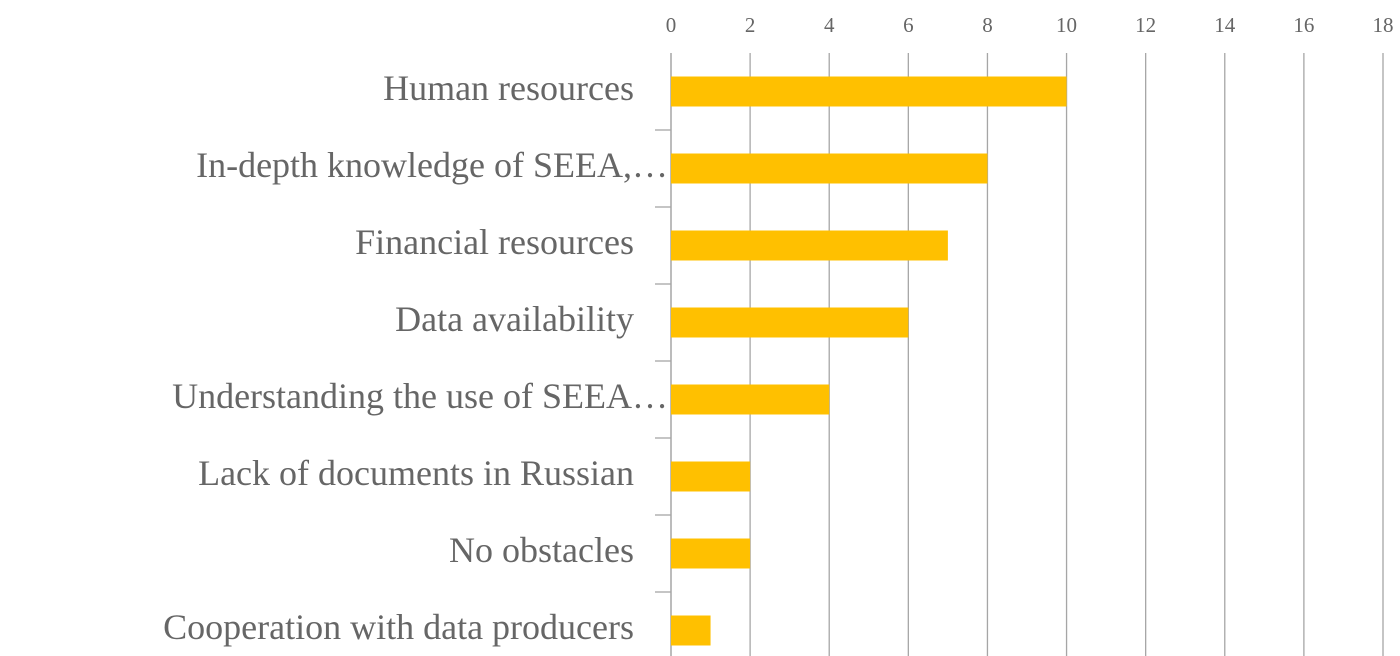 The width and height of the screenshot is (1400, 656). What do you see at coordinates (508, 88) in the screenshot?
I see `y-tick-label: Human resources` at bounding box center [508, 88].